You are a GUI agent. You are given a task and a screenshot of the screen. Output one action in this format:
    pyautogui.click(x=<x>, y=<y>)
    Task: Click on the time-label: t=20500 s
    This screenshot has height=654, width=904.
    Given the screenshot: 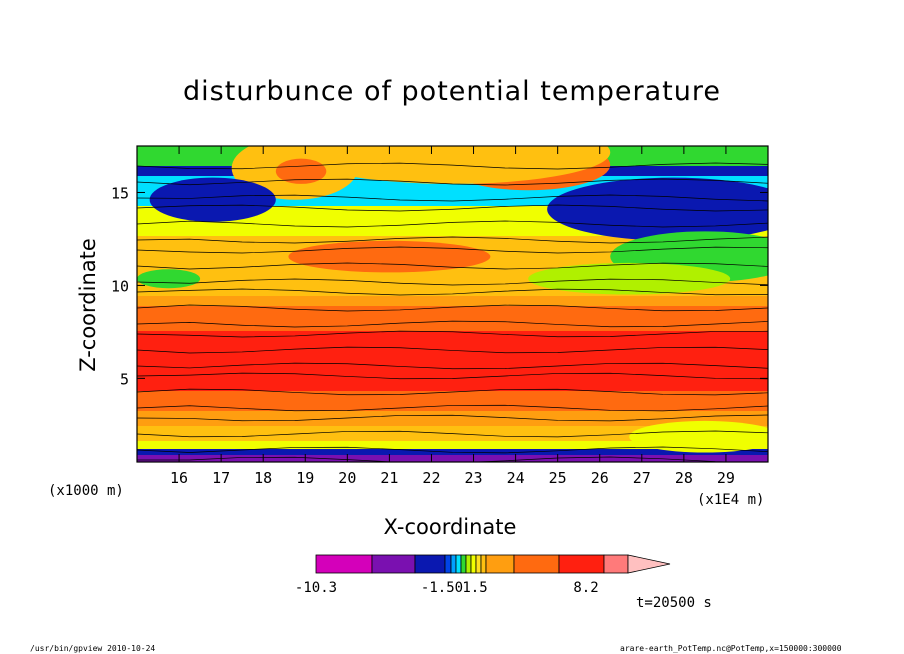 What is the action you would take?
    pyautogui.click(x=674, y=603)
    